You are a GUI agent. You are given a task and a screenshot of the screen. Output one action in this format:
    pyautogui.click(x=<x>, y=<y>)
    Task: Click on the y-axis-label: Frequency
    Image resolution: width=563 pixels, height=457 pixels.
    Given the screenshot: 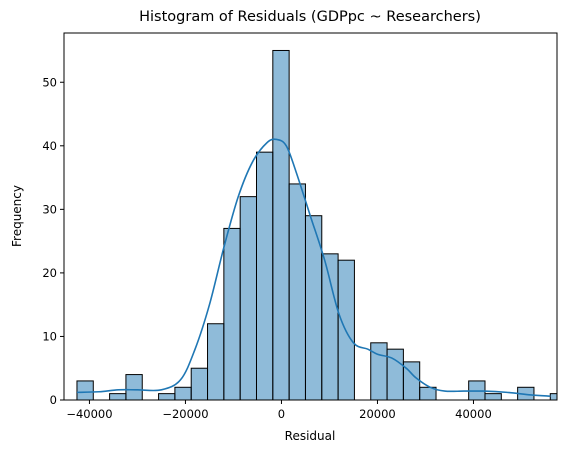 What is the action you would take?
    pyautogui.click(x=17, y=216)
    